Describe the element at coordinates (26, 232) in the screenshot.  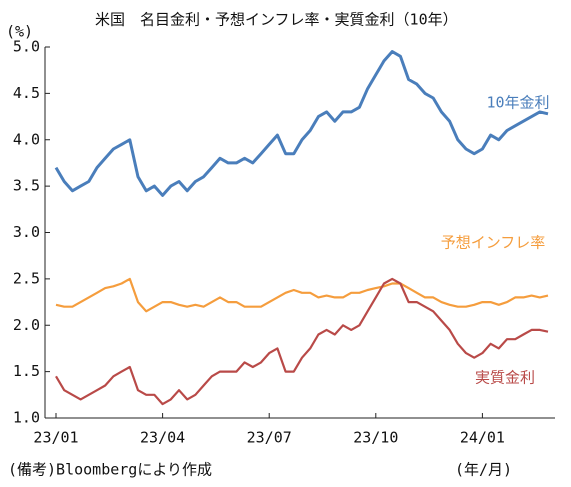
I see `y-tick-label: 3.0` at that location.